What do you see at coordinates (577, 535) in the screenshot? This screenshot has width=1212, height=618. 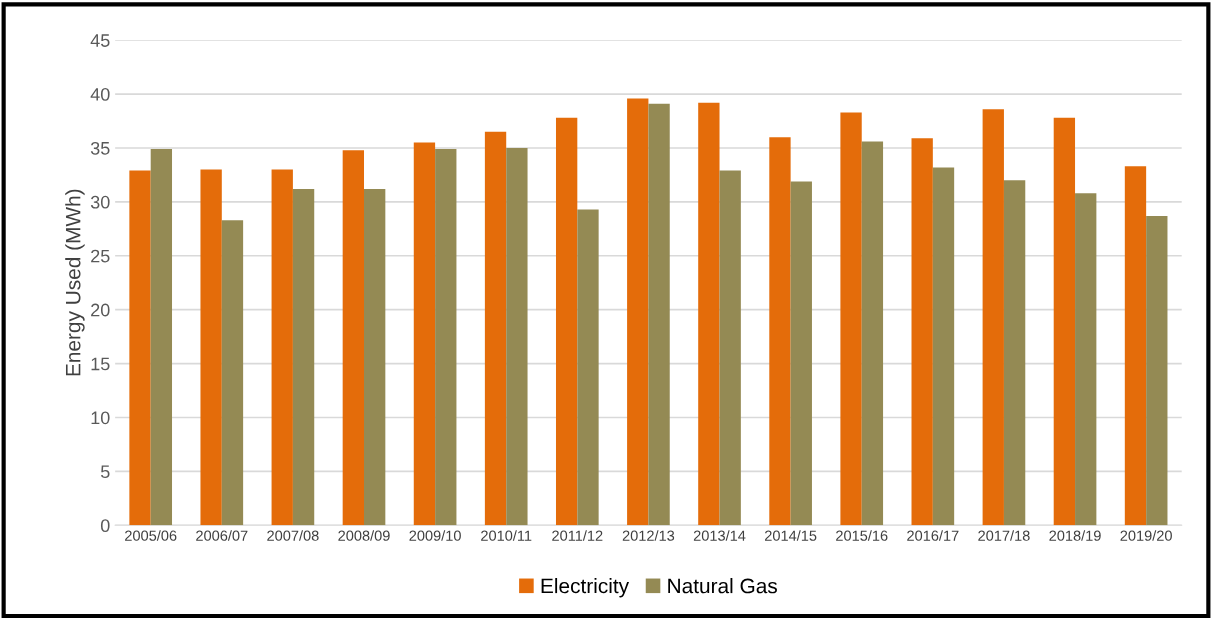 I see `x-tick-label: 2011/12` at bounding box center [577, 535].